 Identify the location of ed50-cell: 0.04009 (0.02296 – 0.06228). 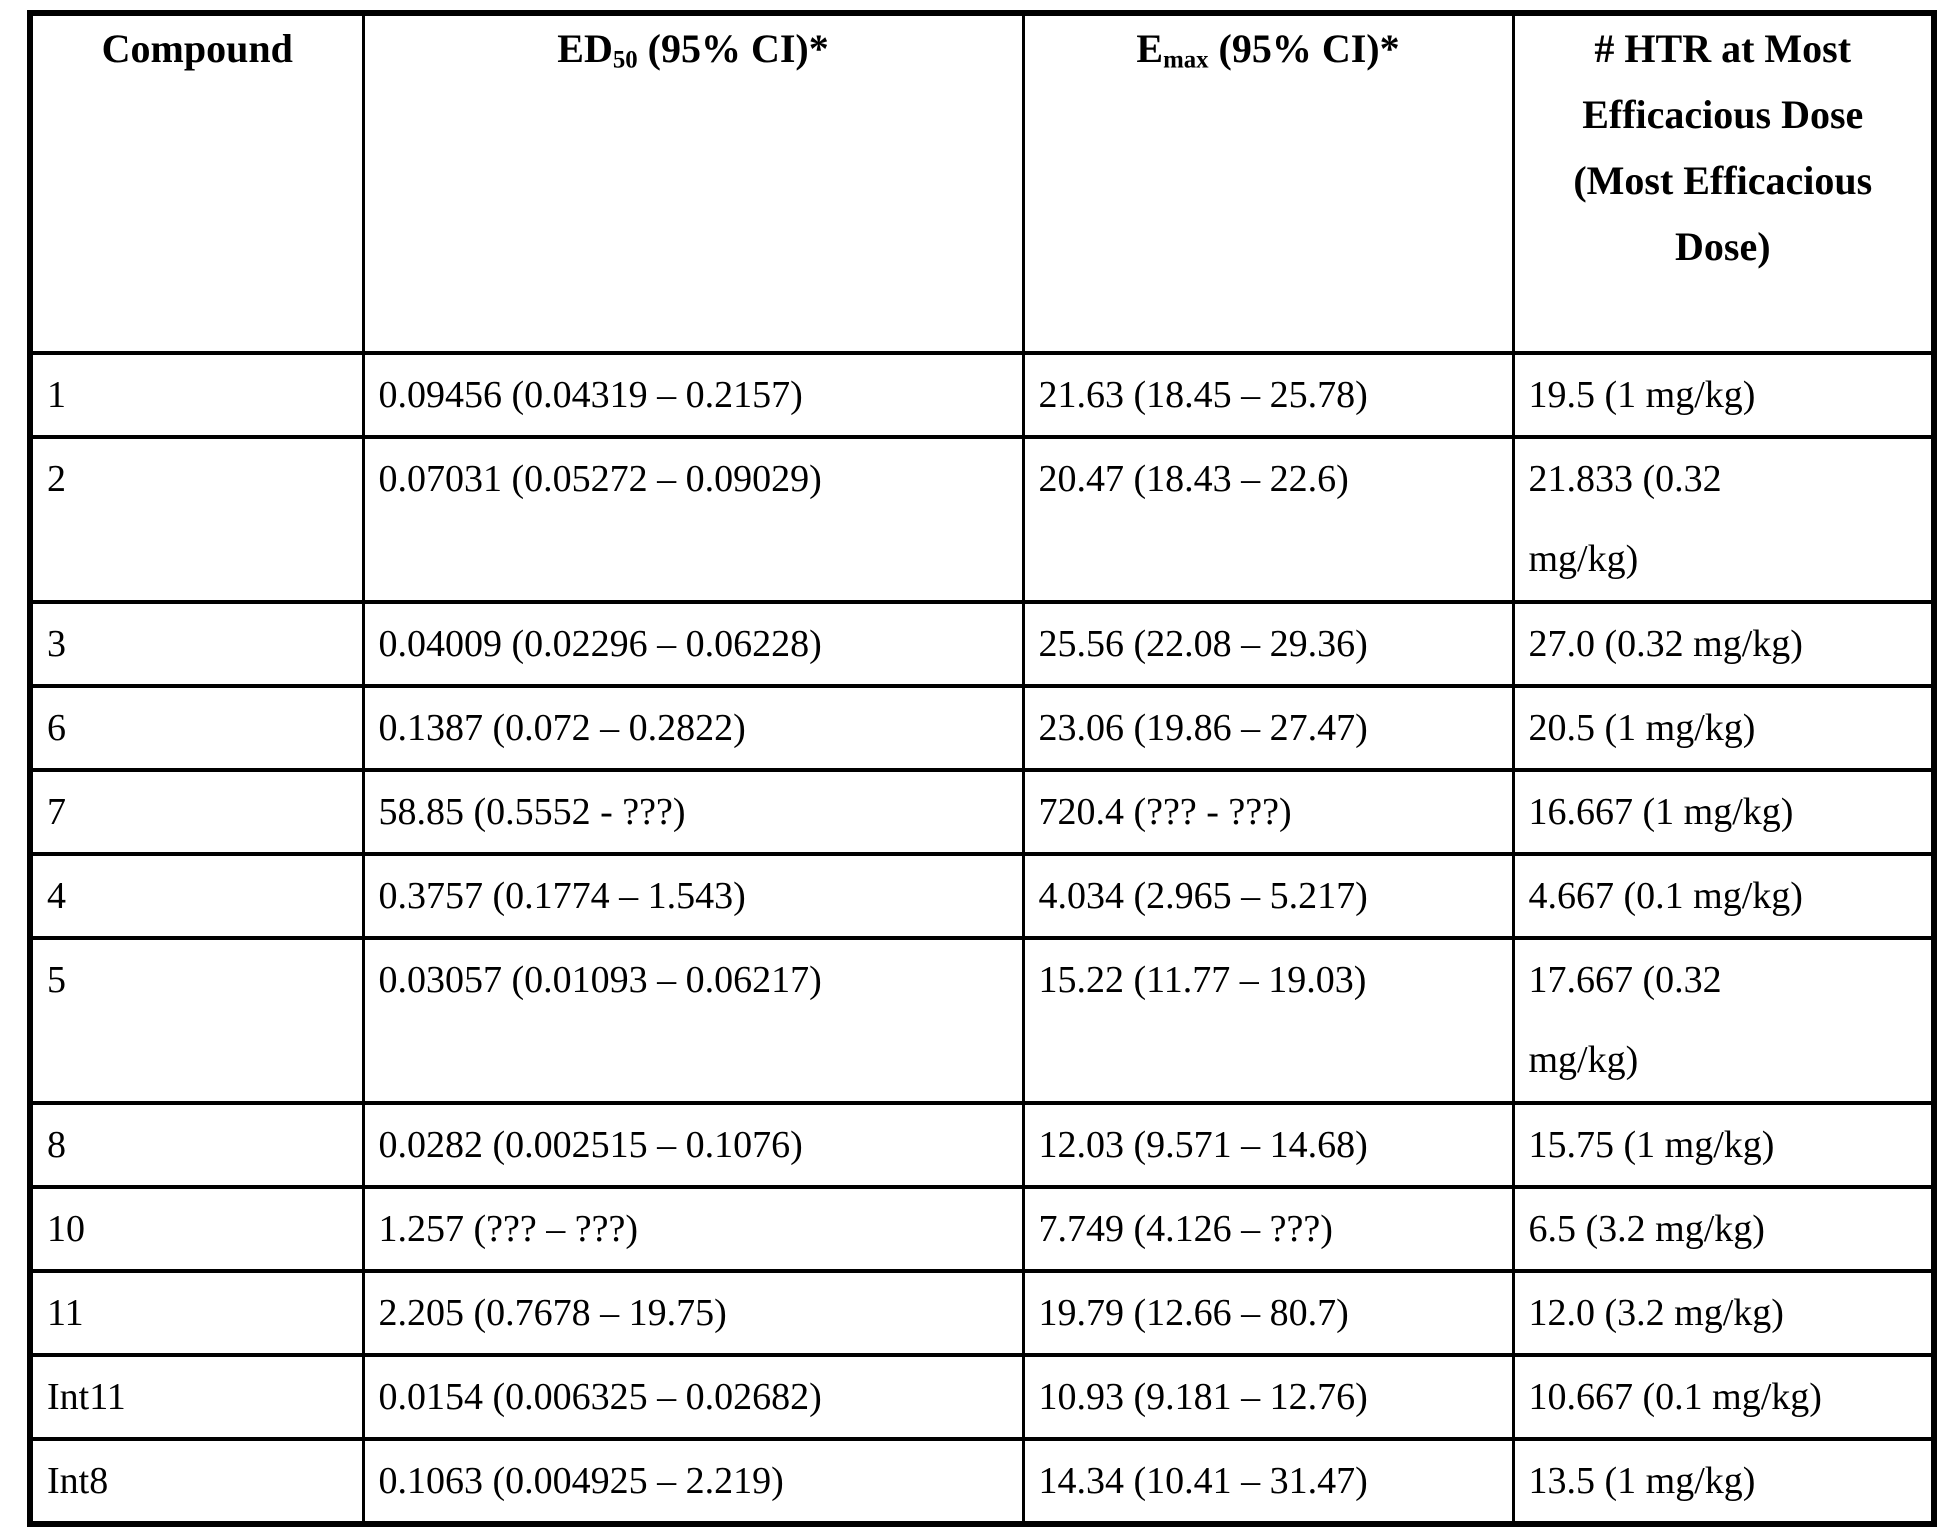
(693, 644).